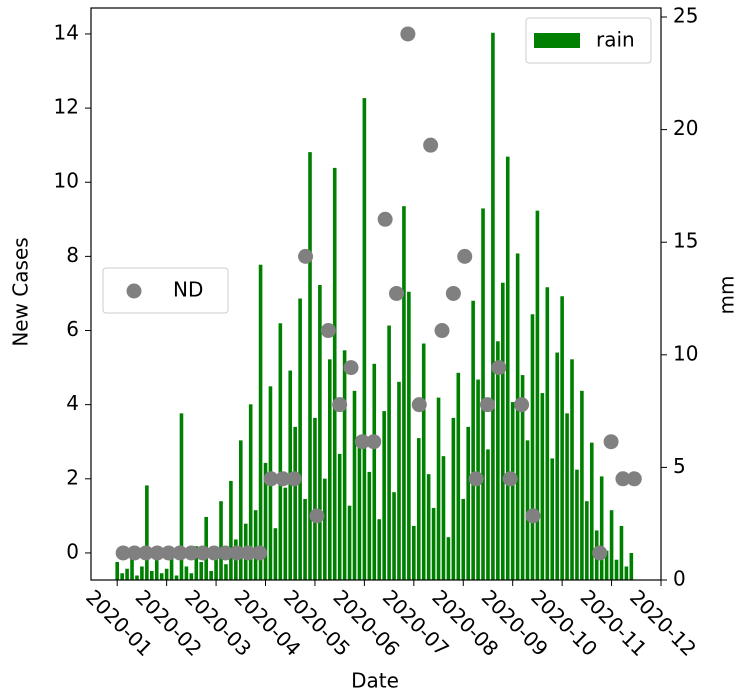 The height and width of the screenshot is (696, 741). What do you see at coordinates (588, 40) in the screenshot?
I see `legend: rain` at bounding box center [588, 40].